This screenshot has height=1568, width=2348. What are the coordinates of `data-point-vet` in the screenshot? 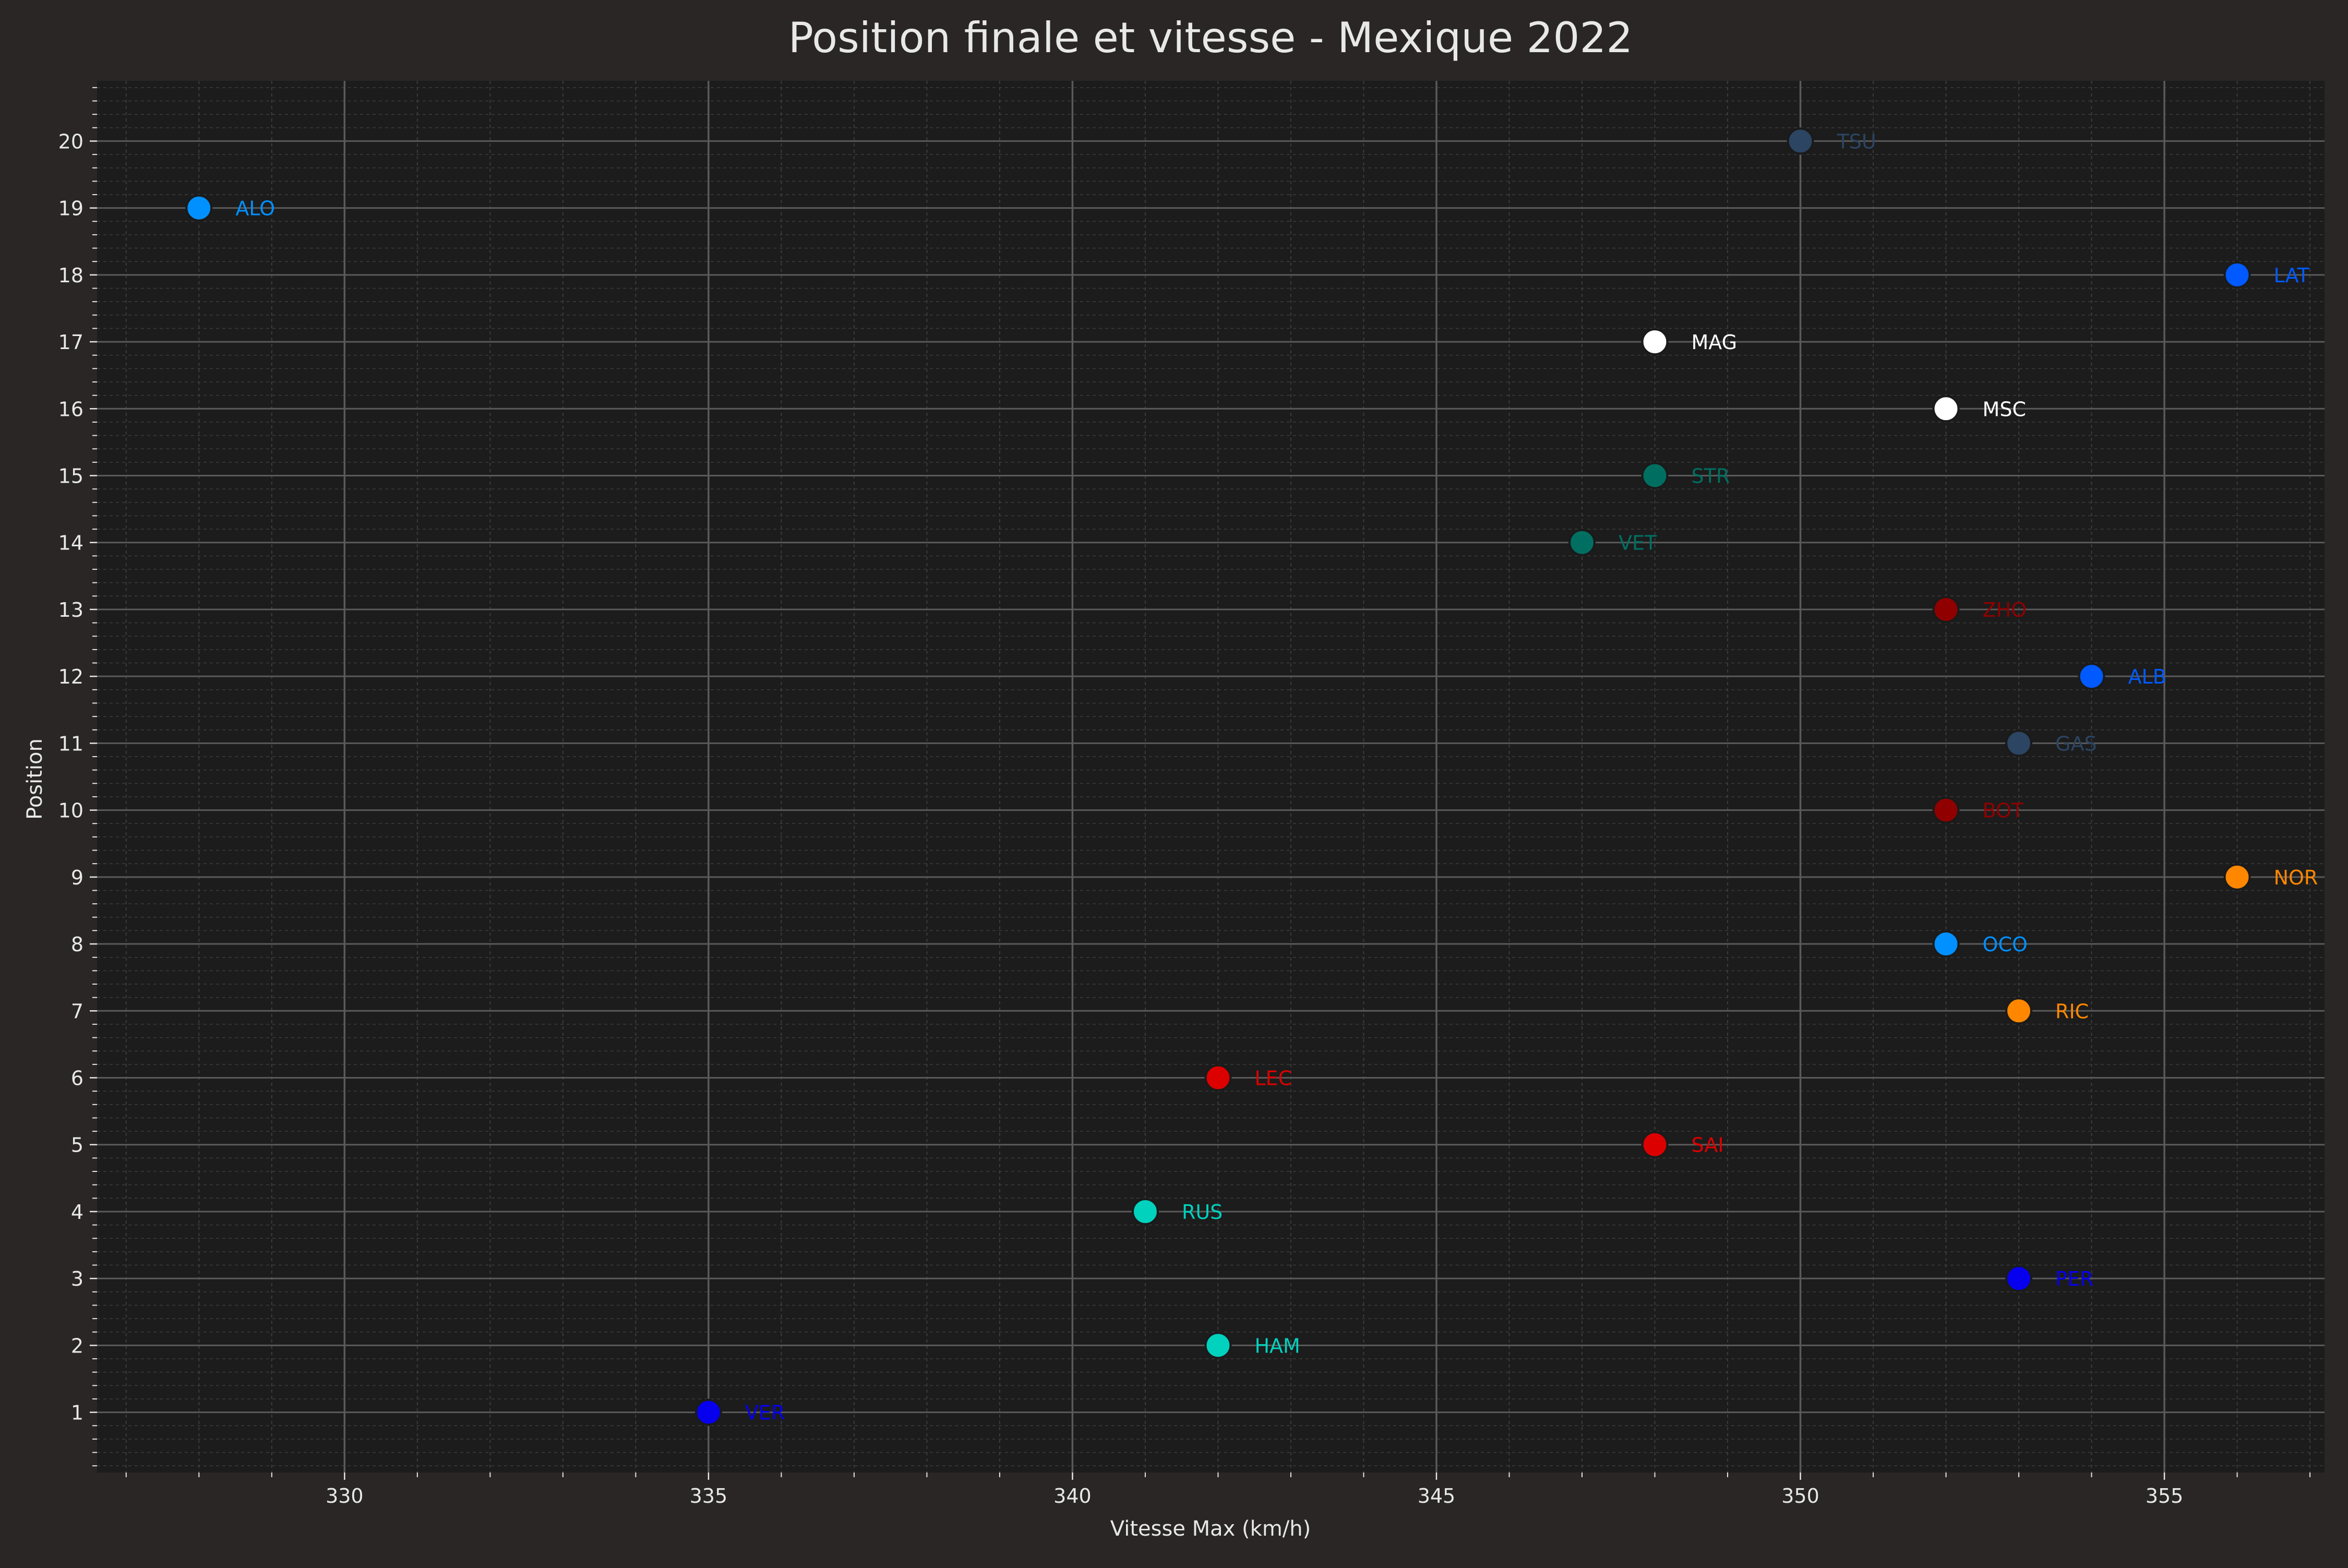 It's located at (1582, 542).